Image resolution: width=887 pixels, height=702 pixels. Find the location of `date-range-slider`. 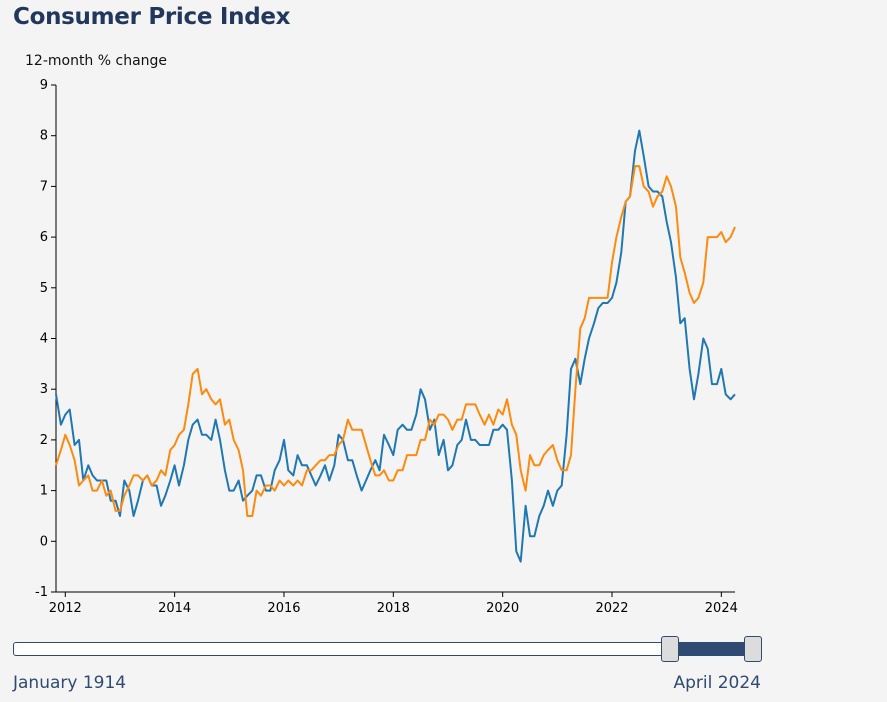

date-range-slider is located at coordinates (387, 649).